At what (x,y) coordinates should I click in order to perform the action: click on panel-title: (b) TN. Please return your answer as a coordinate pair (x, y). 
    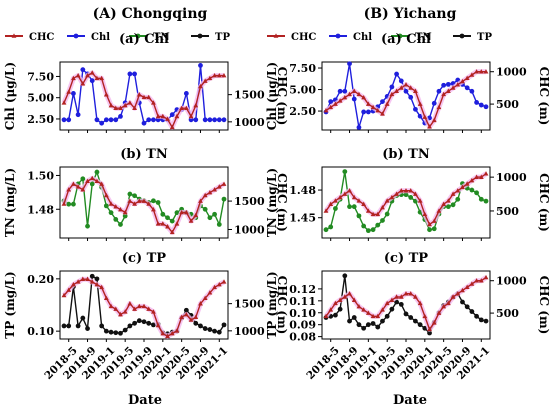
    Looking at the image, I should click on (406, 154).